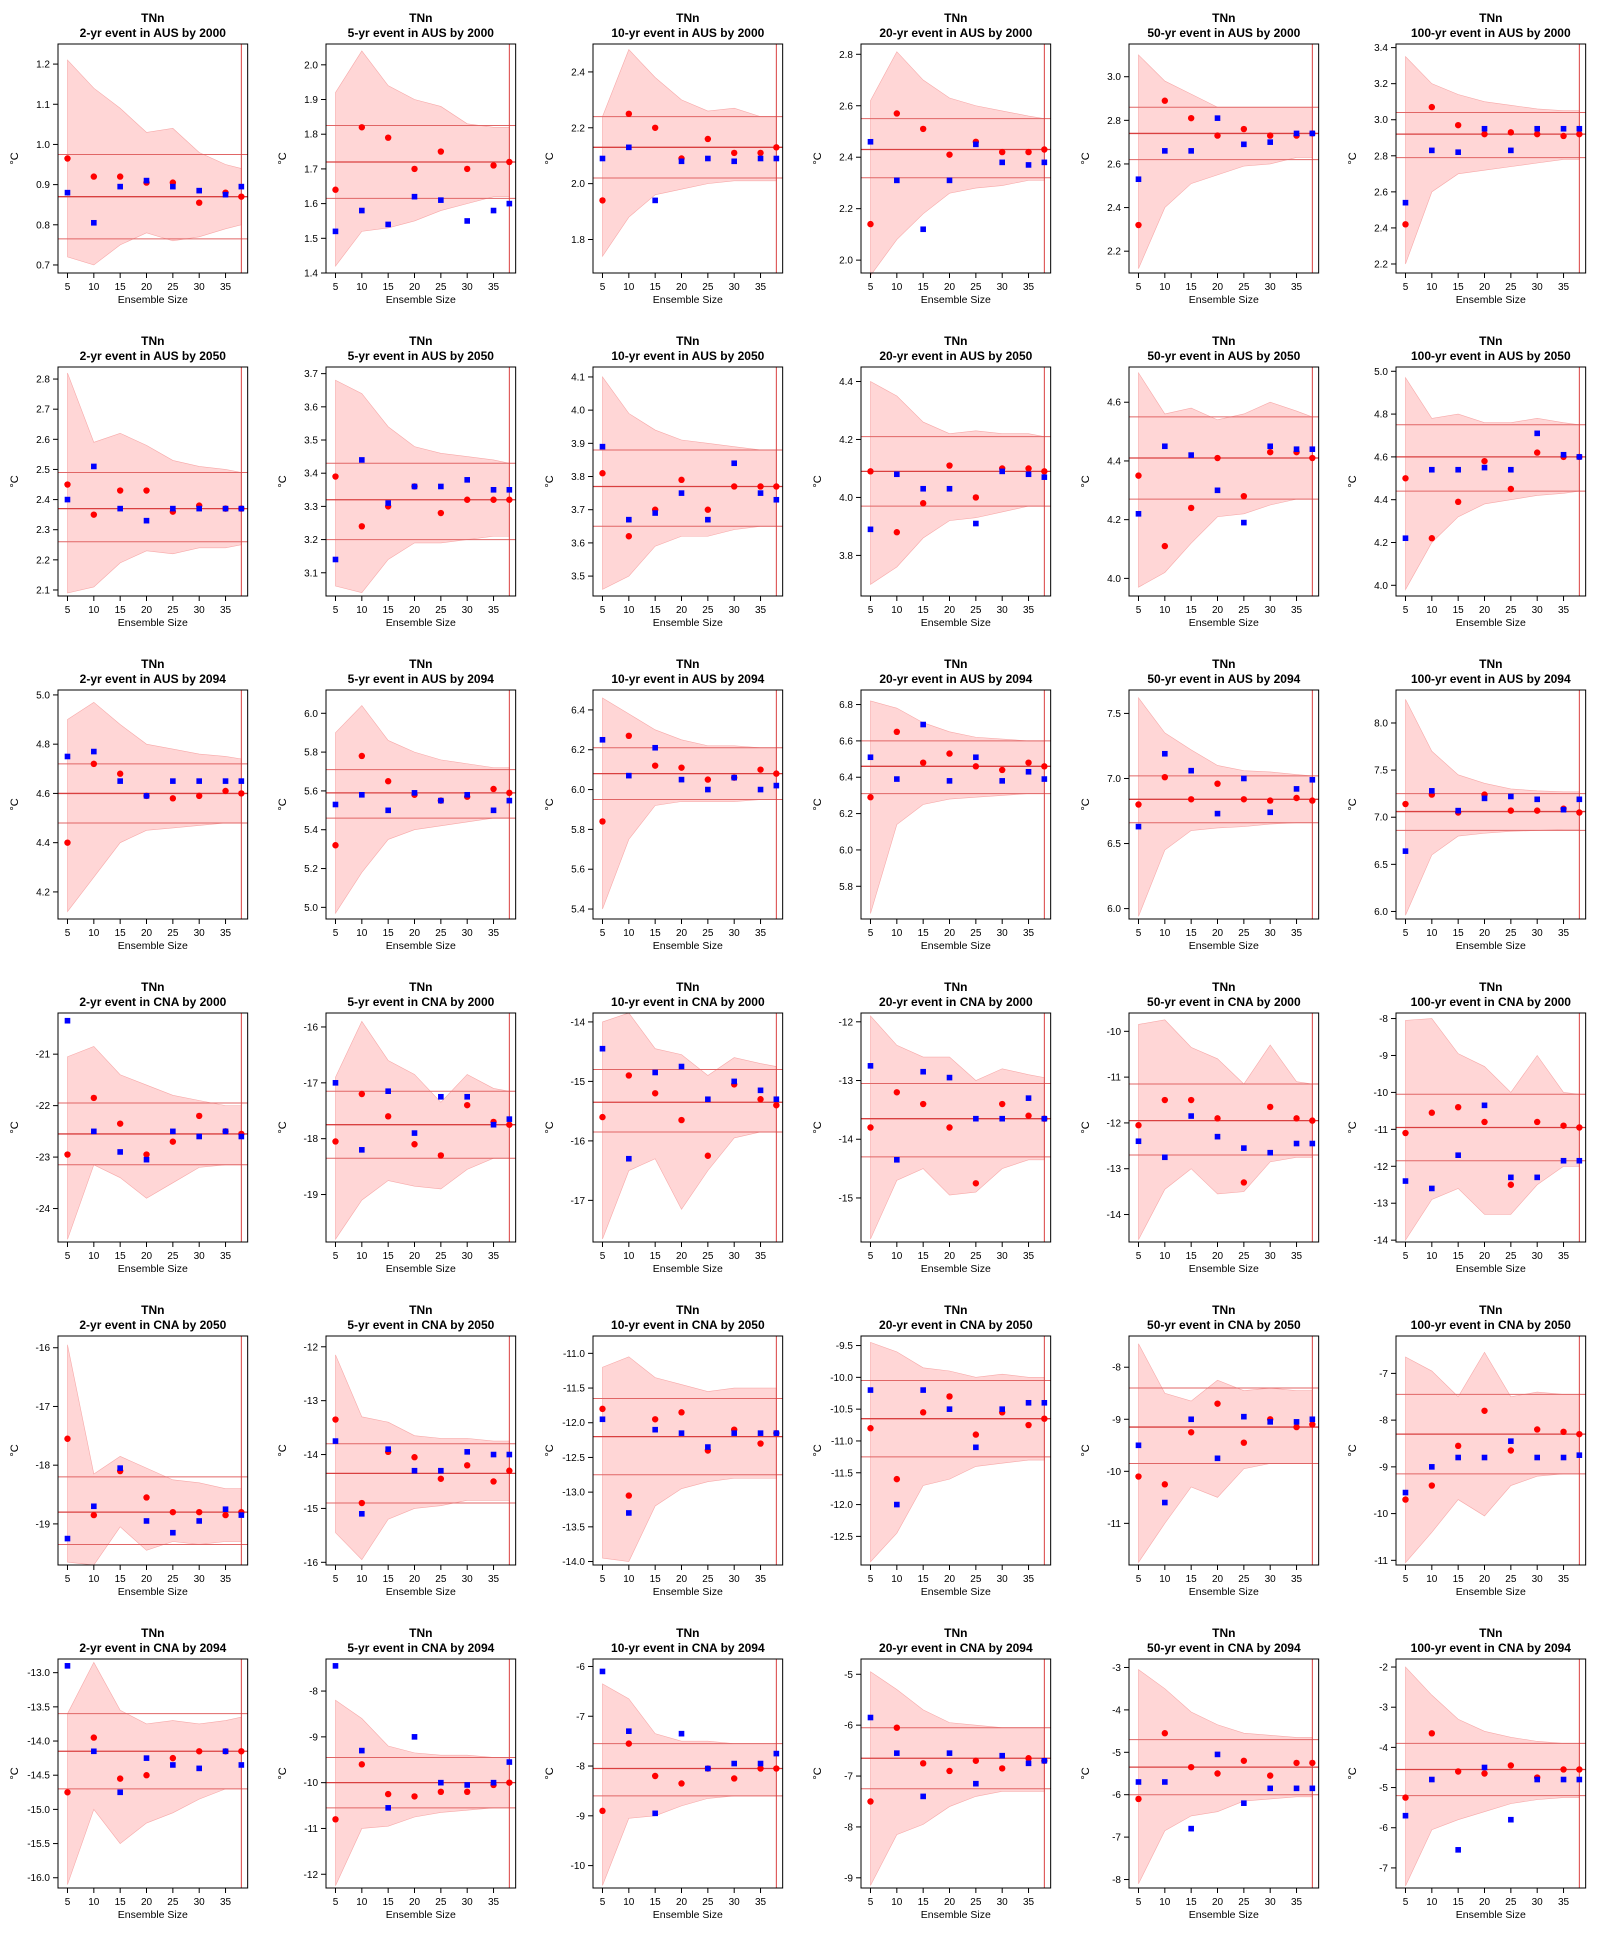  What do you see at coordinates (311, 869) in the screenshot?
I see `y-tick-label: 5.2` at bounding box center [311, 869].